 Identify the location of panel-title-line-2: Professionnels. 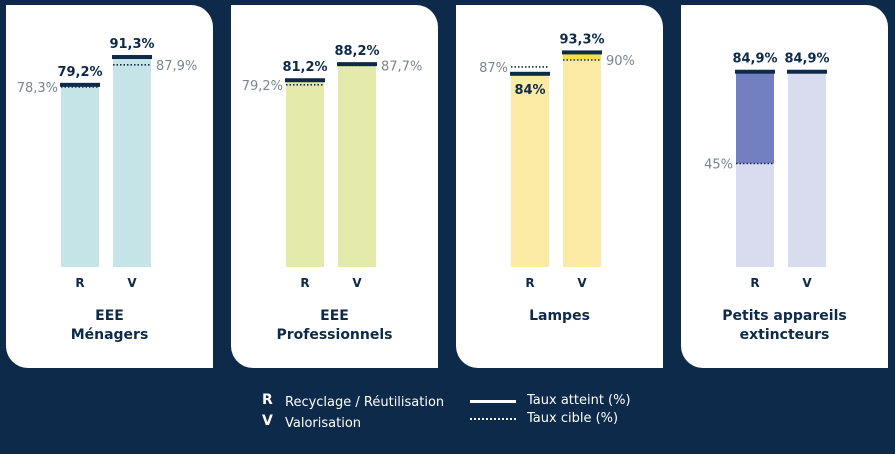
(334, 335).